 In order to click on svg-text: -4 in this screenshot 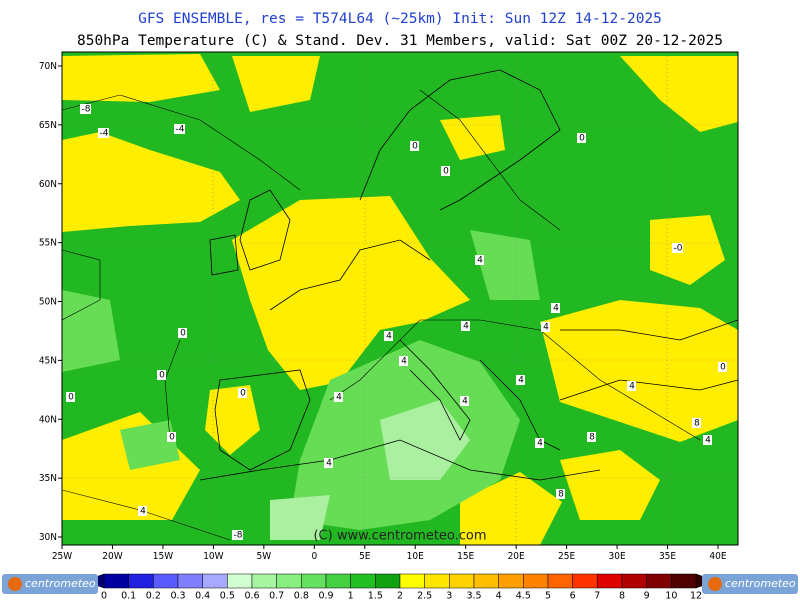, I will do `click(104, 134)`.